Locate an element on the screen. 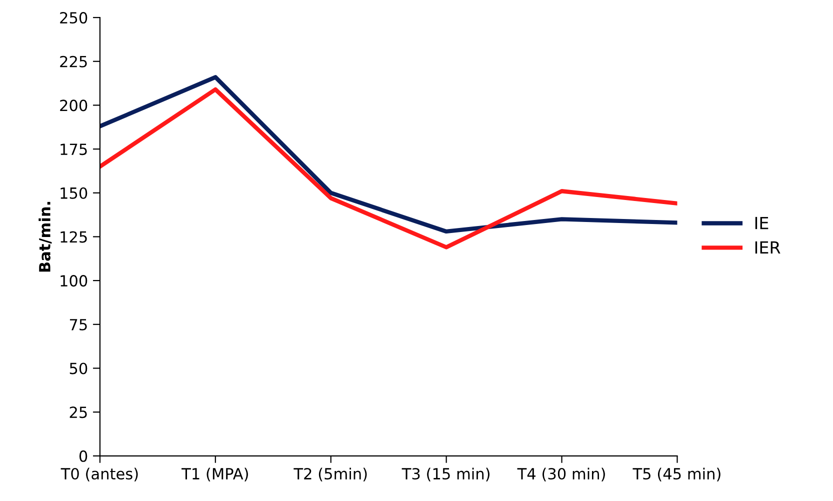  y-tick-label: 125 is located at coordinates (73, 237).